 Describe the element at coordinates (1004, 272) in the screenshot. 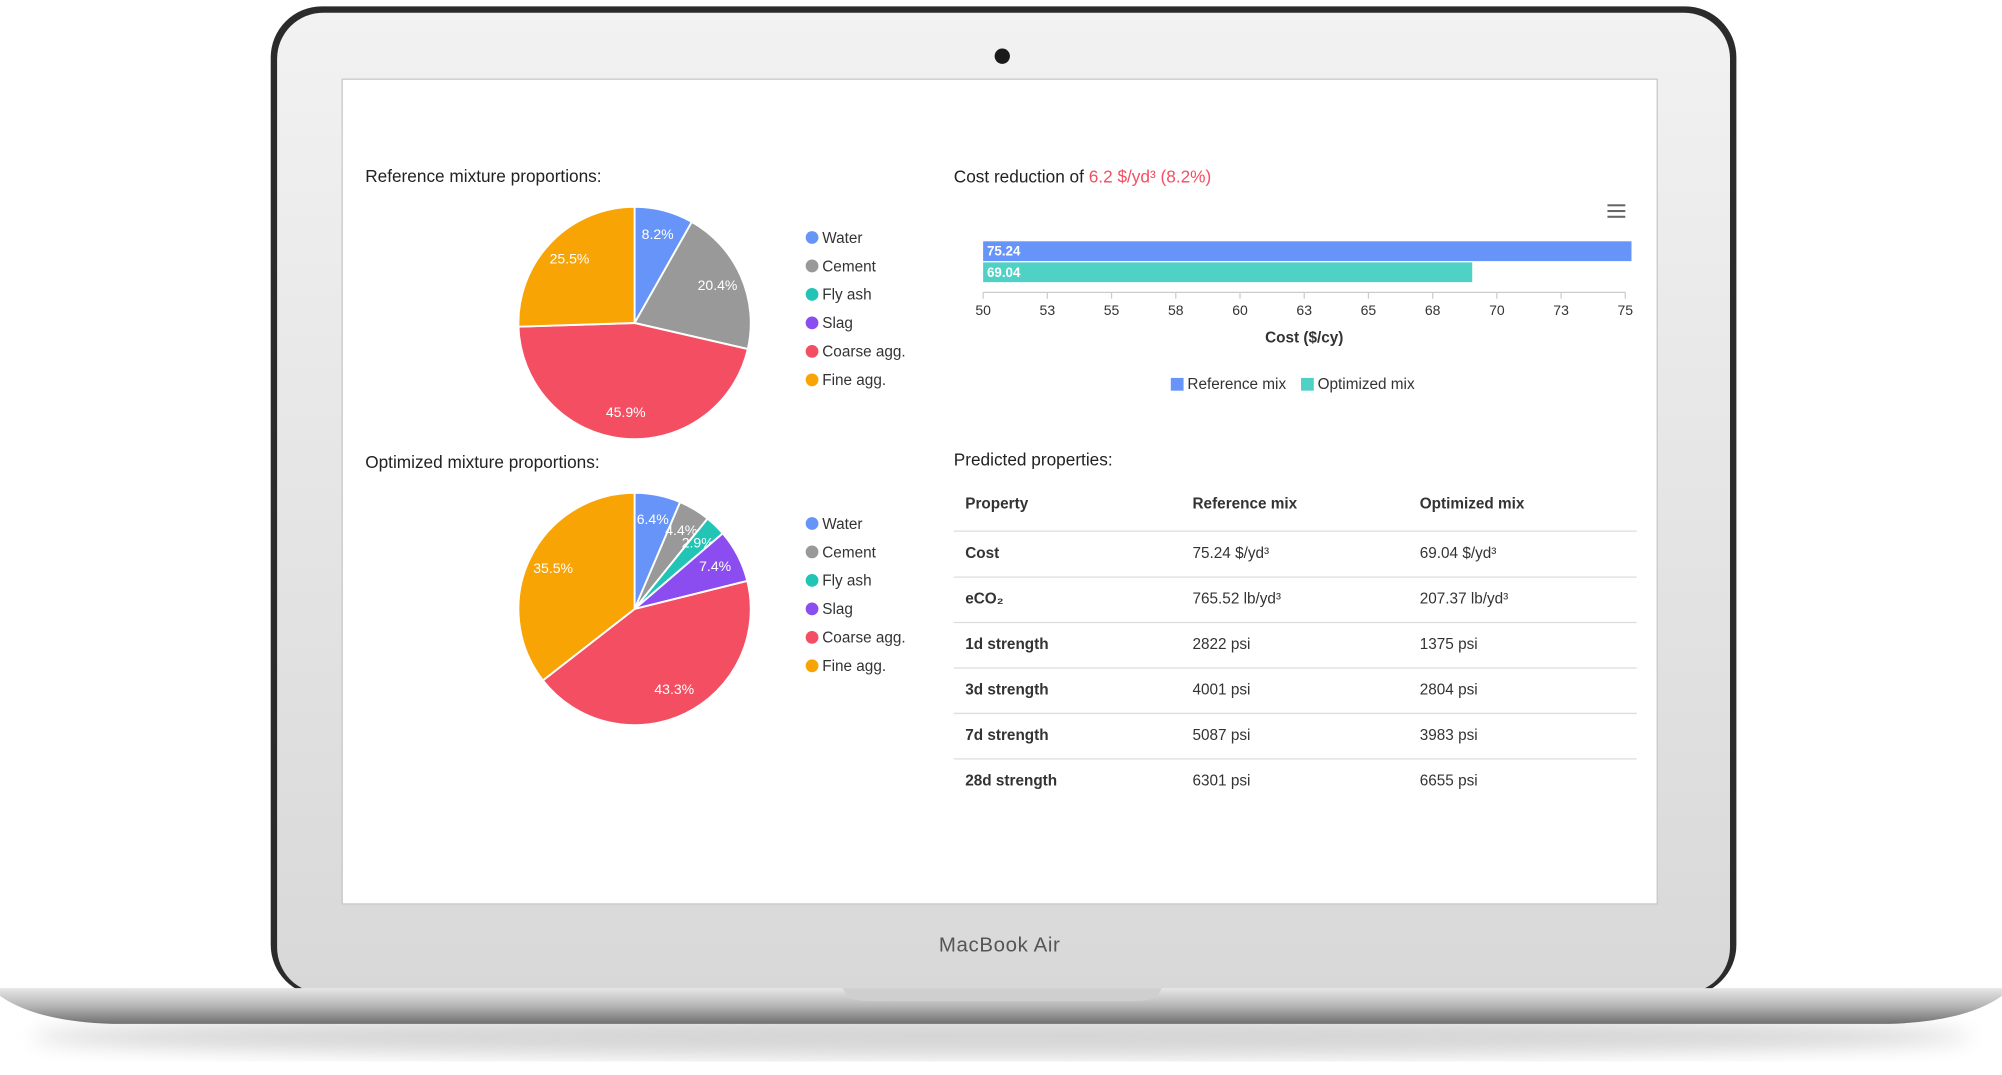

I see `bar-value-label: 69.04` at that location.